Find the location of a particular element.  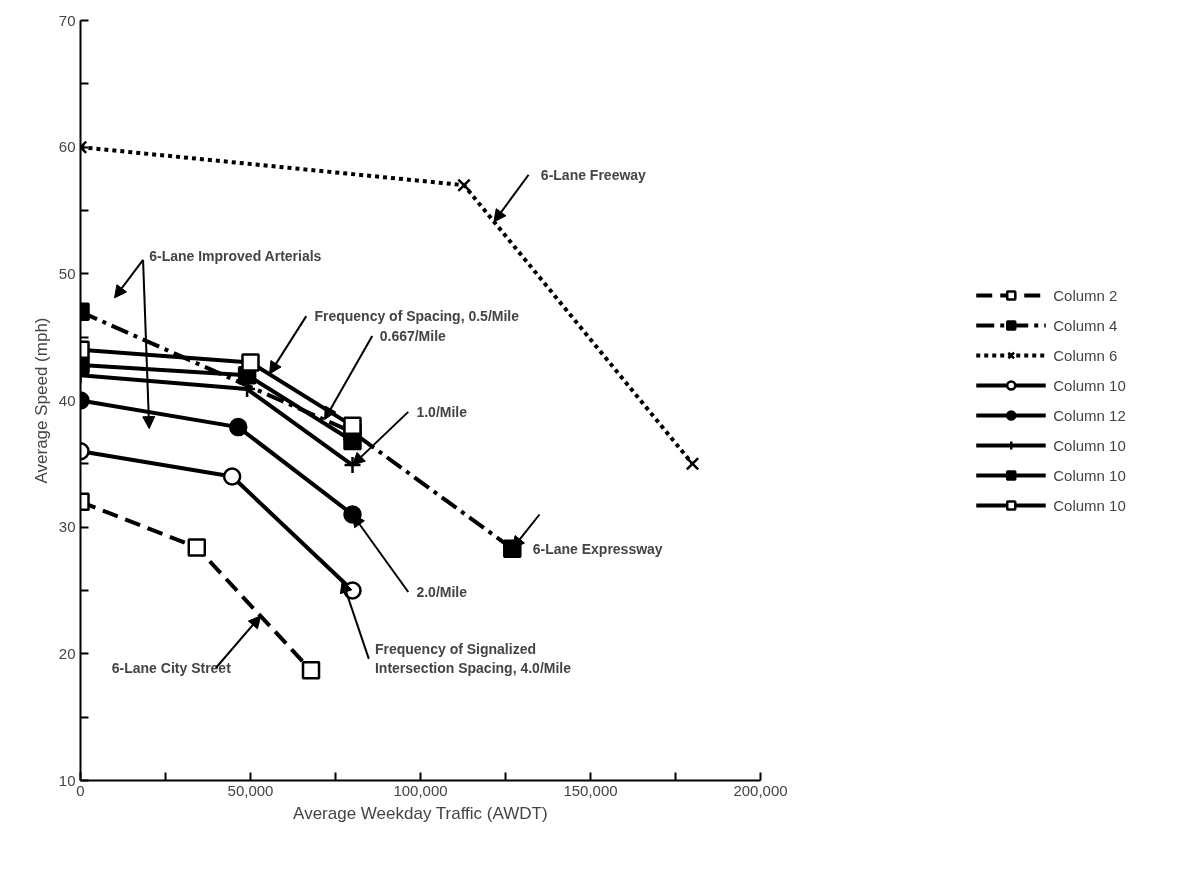

y-tick-label: 40 is located at coordinates (67, 400).